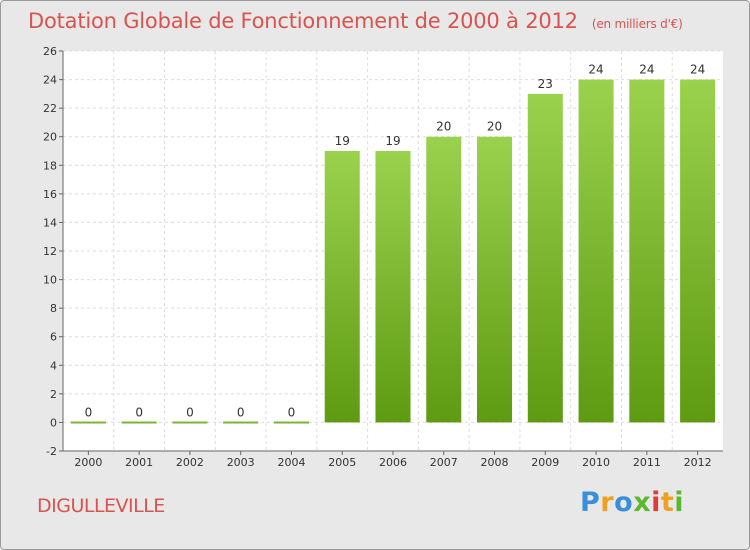  What do you see at coordinates (51, 451) in the screenshot?
I see `y-tick-label: -2` at bounding box center [51, 451].